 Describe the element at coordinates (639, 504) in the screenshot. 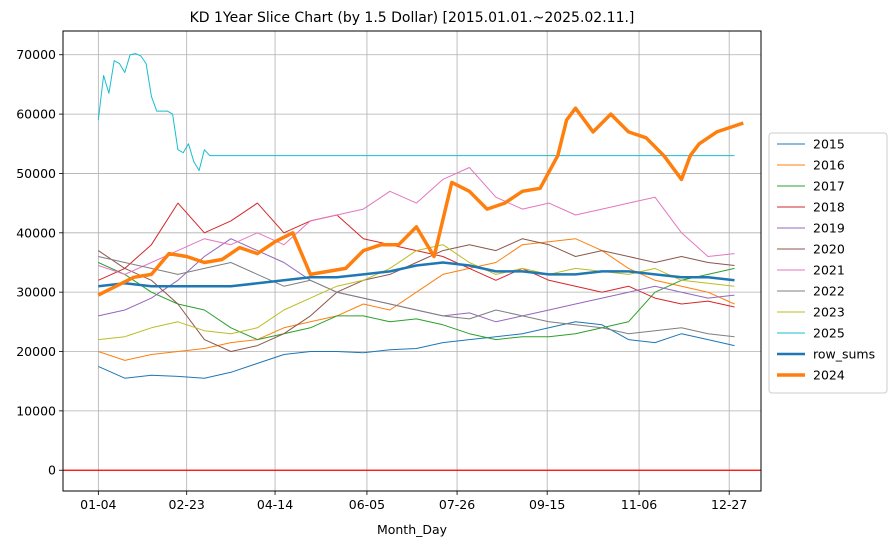

I see `x-tick-label: 11-06` at that location.